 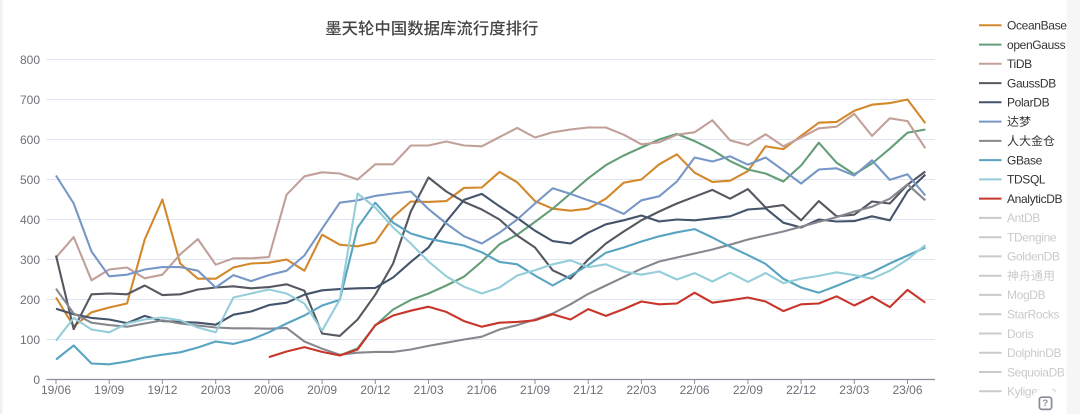 I want to click on svg-text: openGauss, so click(x=1036, y=45).